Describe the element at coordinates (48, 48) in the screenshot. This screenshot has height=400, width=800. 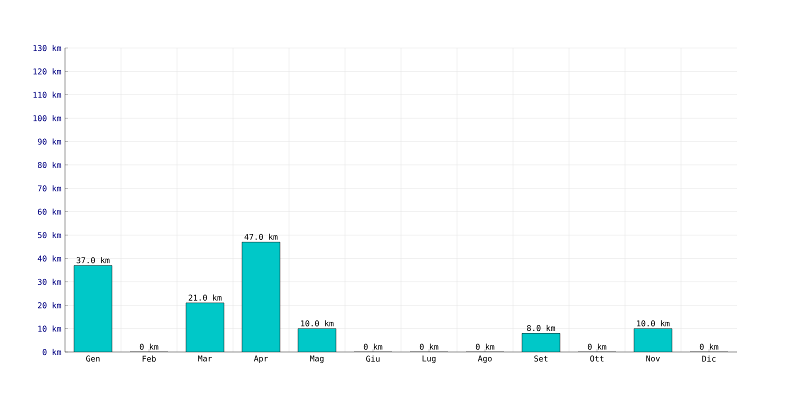
I see `y-tick-label: 130 km` at that location.